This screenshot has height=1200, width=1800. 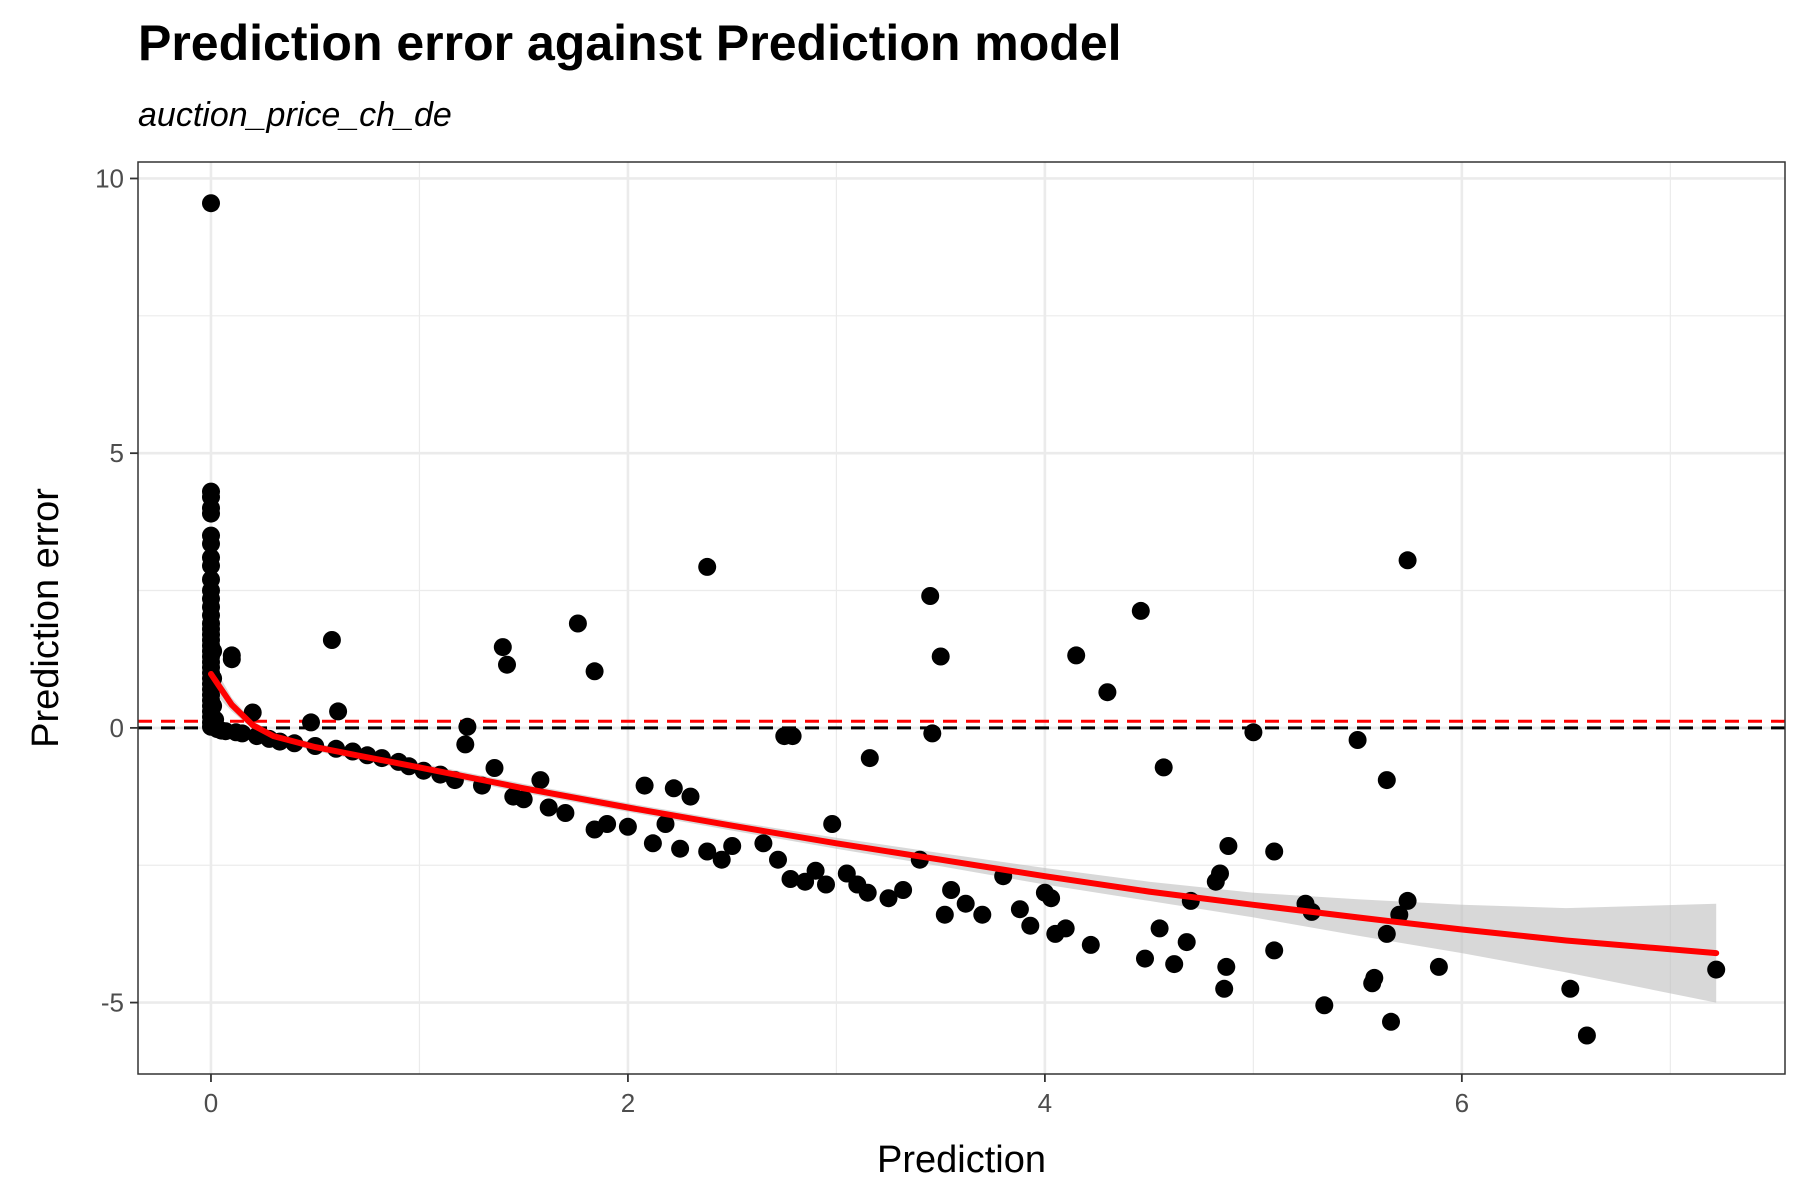 I want to click on x-tick-label: 2, so click(x=628, y=1103).